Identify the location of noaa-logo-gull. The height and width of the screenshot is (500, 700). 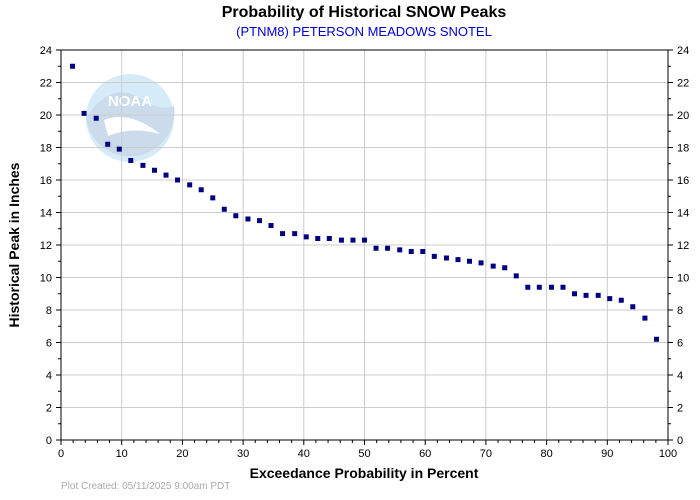
(132, 126).